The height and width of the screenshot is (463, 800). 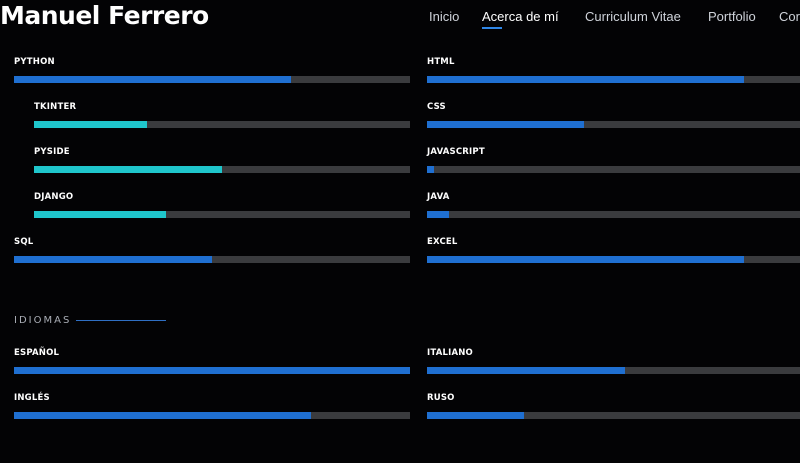 I want to click on skill-label: PYSIDE, so click(x=52, y=152).